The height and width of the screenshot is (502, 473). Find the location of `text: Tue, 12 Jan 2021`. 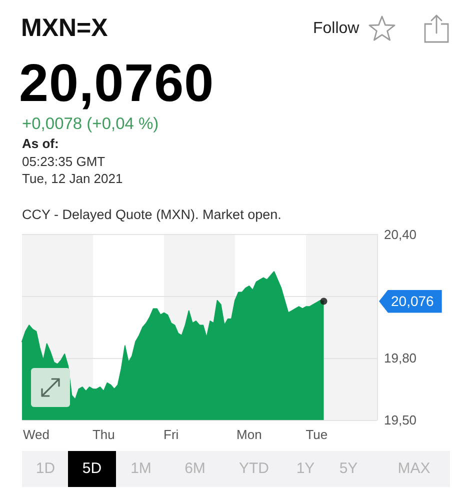

text: Tue, 12 Jan 2021 is located at coordinates (72, 179).